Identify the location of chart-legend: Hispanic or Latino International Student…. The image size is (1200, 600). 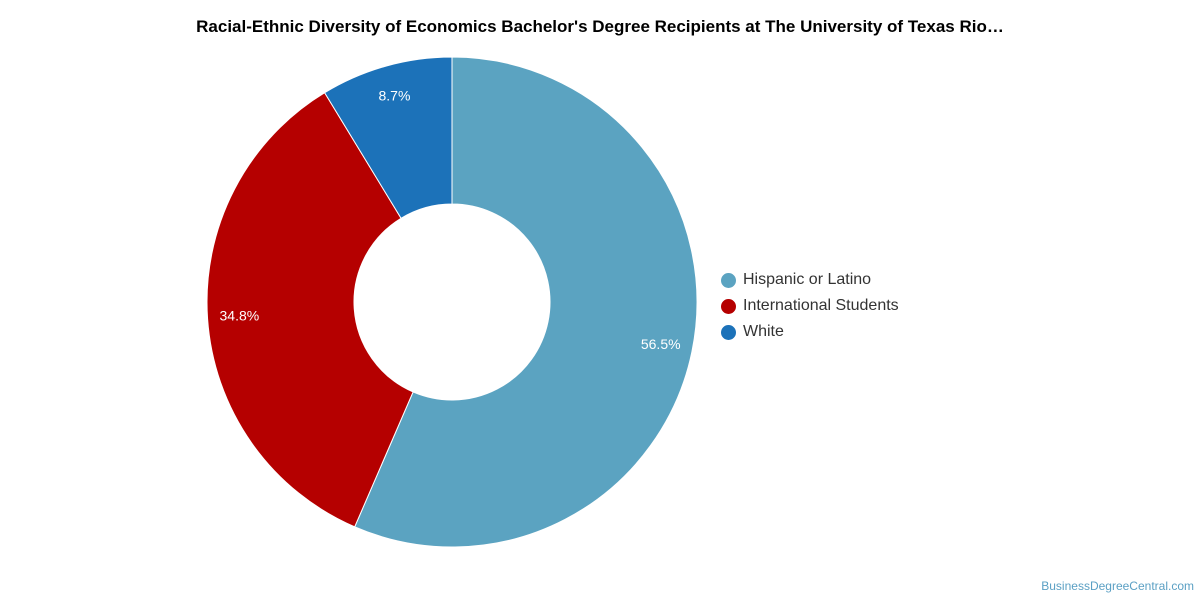
(810, 306).